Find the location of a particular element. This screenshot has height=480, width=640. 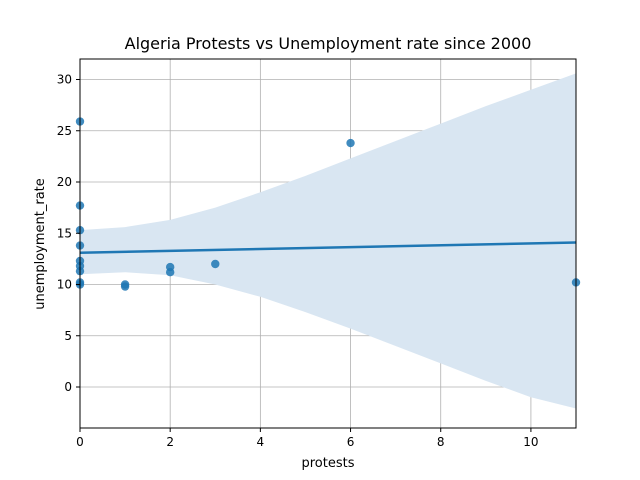

x-axis-ticks: 0 2 4 6 8 10 is located at coordinates (307, 438).